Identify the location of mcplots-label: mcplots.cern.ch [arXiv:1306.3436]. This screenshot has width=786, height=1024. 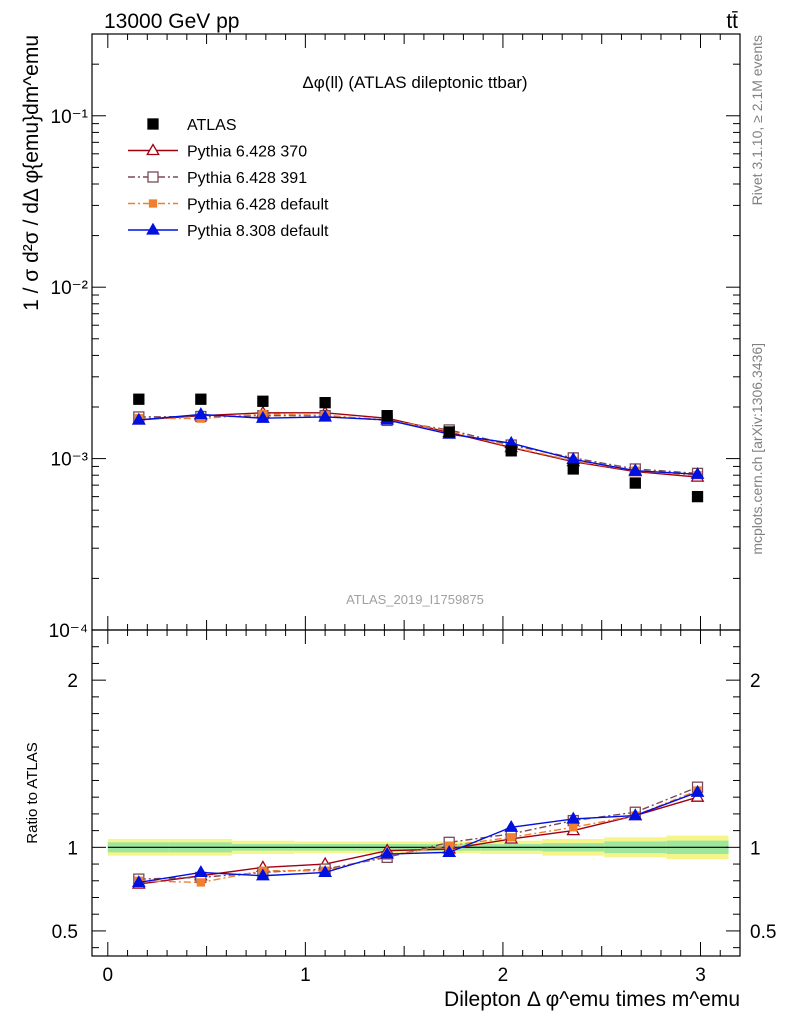
(757, 449).